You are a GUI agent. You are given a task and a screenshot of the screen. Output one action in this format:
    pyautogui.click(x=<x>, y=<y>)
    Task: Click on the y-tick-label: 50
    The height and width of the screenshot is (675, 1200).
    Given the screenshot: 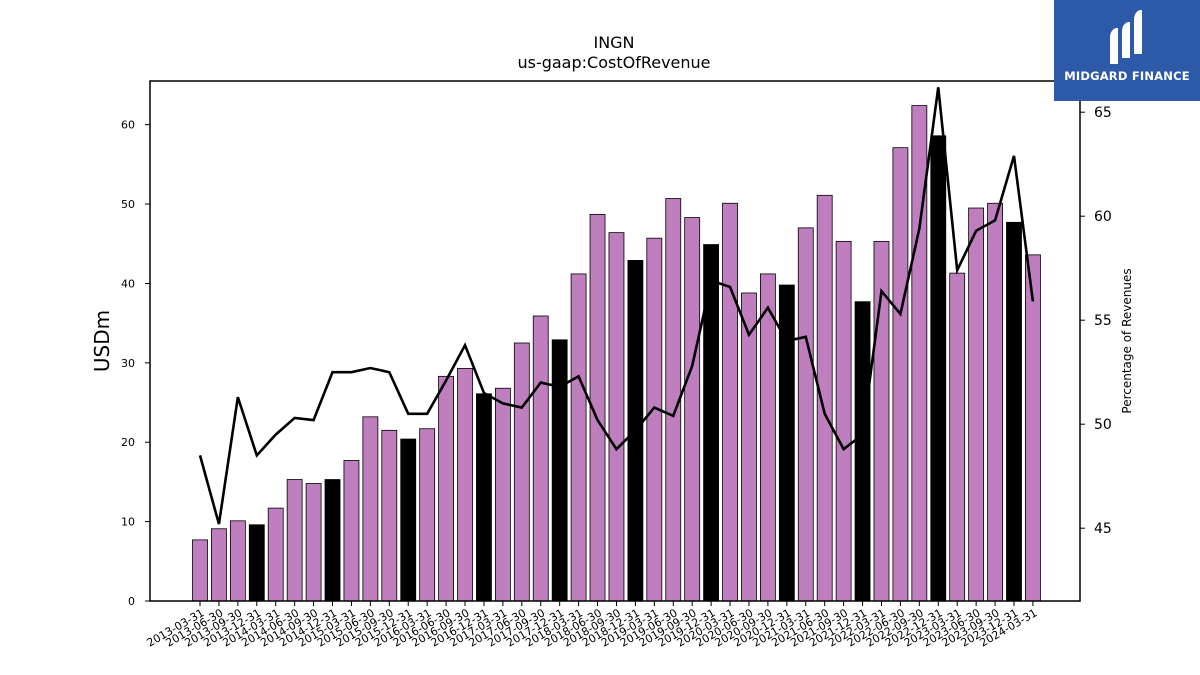 What is the action you would take?
    pyautogui.click(x=128, y=204)
    